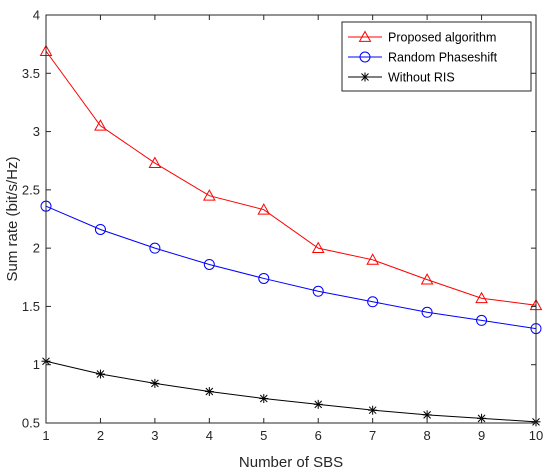 The height and width of the screenshot is (475, 550). I want to click on x-tick-label: 10, so click(536, 435).